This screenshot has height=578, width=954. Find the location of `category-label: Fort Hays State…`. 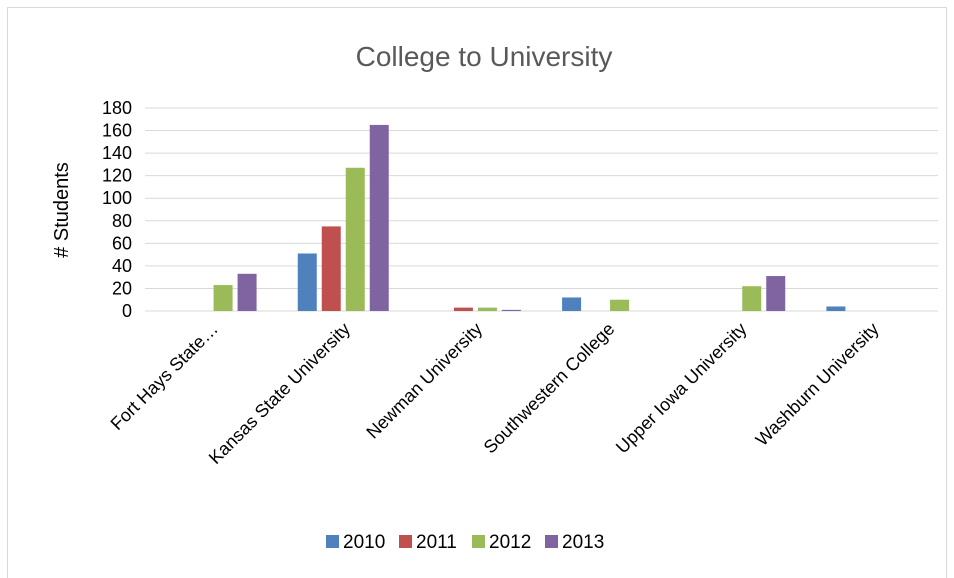

category-label: Fort Hays State… is located at coordinates (164, 376).